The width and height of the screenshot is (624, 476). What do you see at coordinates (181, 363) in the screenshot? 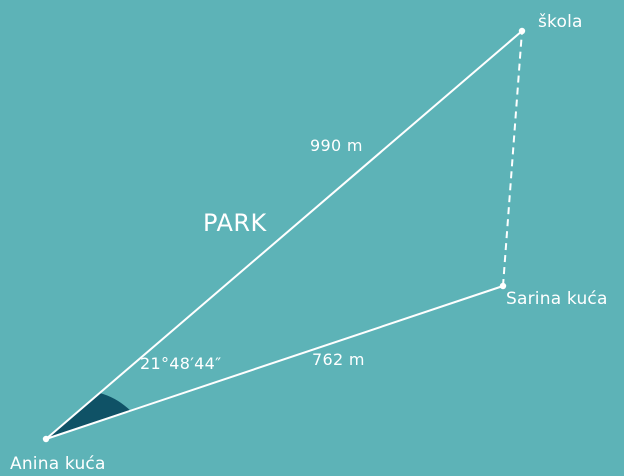
I see `angle-label: 21°48′44″` at bounding box center [181, 363].